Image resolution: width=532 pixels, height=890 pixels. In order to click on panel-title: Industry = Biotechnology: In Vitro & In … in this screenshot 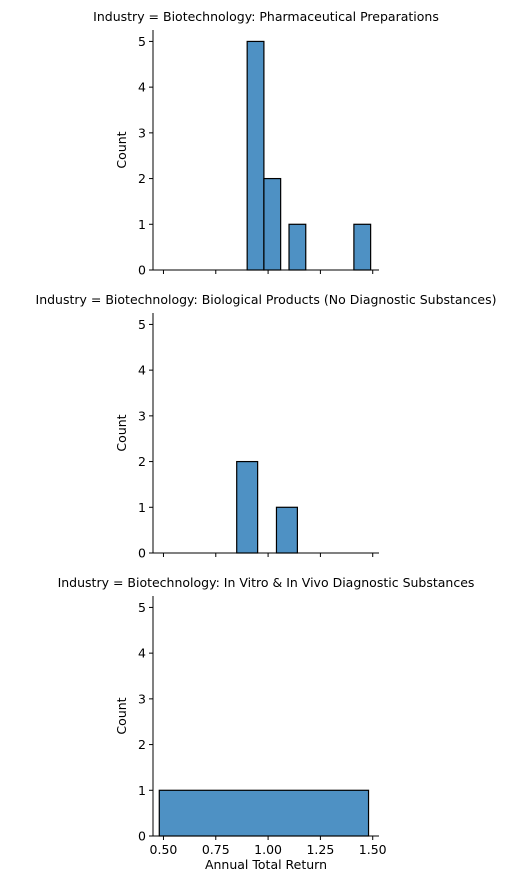, I will do `click(266, 582)`.